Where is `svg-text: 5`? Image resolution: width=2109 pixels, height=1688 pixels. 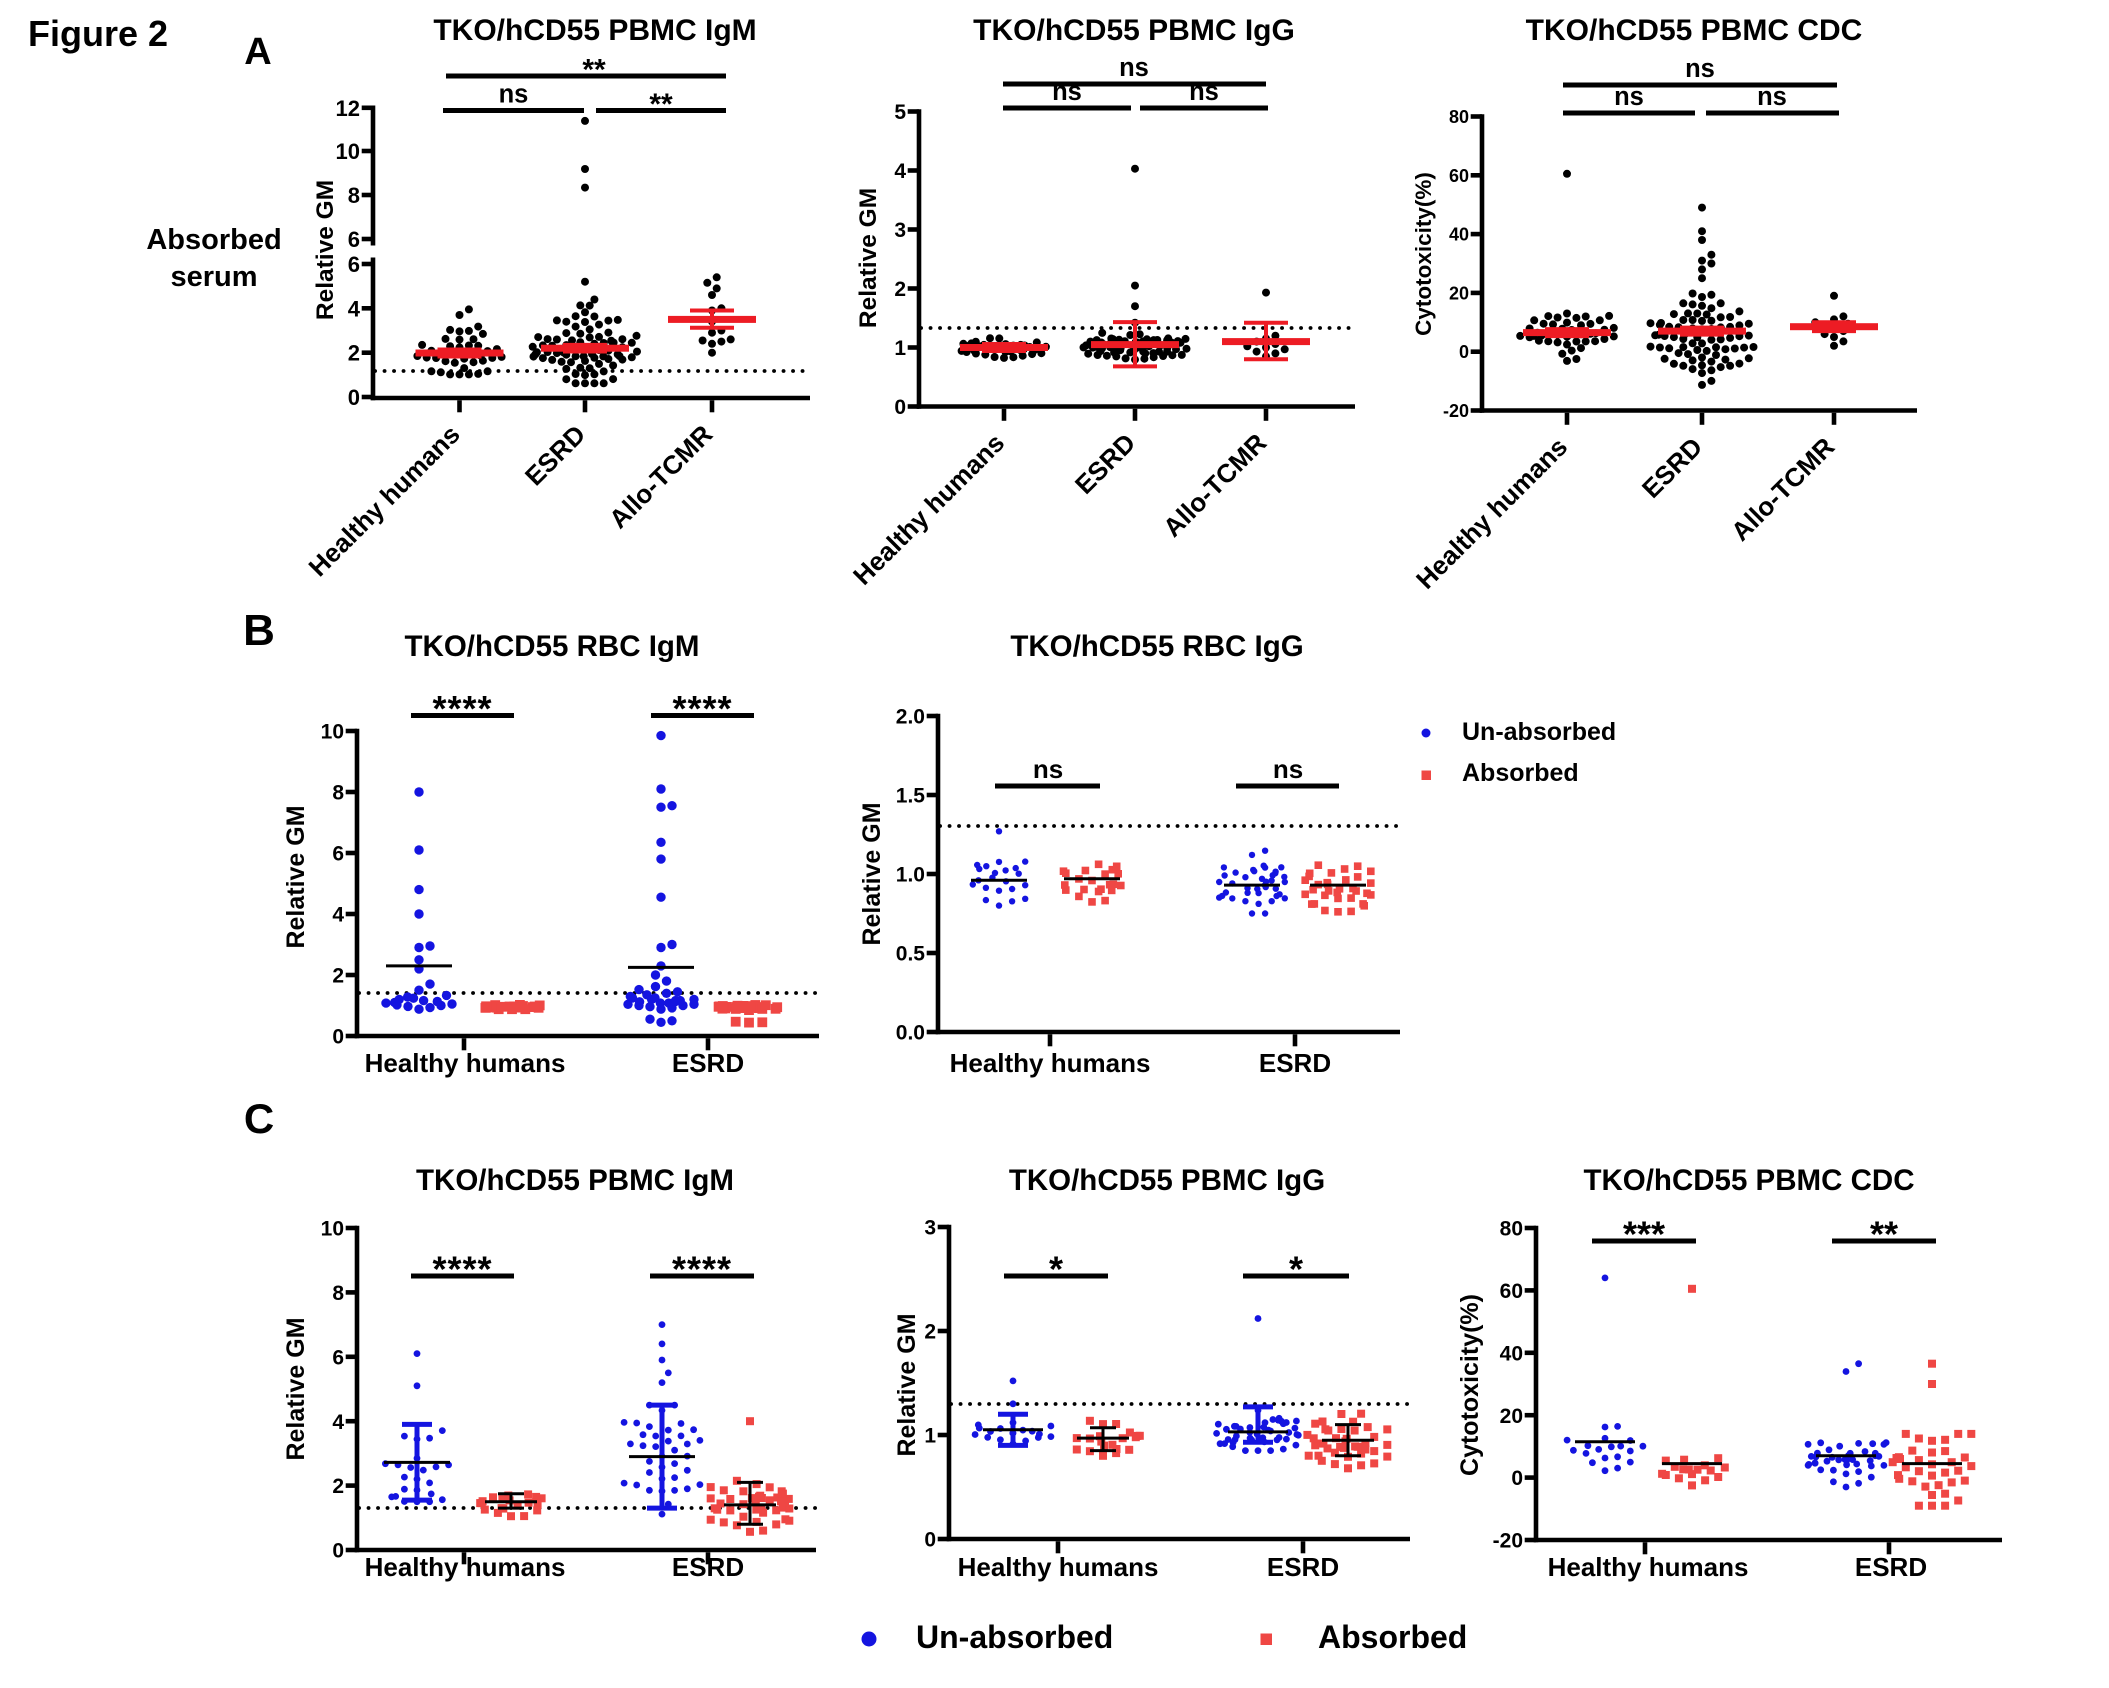 svg-text: 5 is located at coordinates (900, 112).